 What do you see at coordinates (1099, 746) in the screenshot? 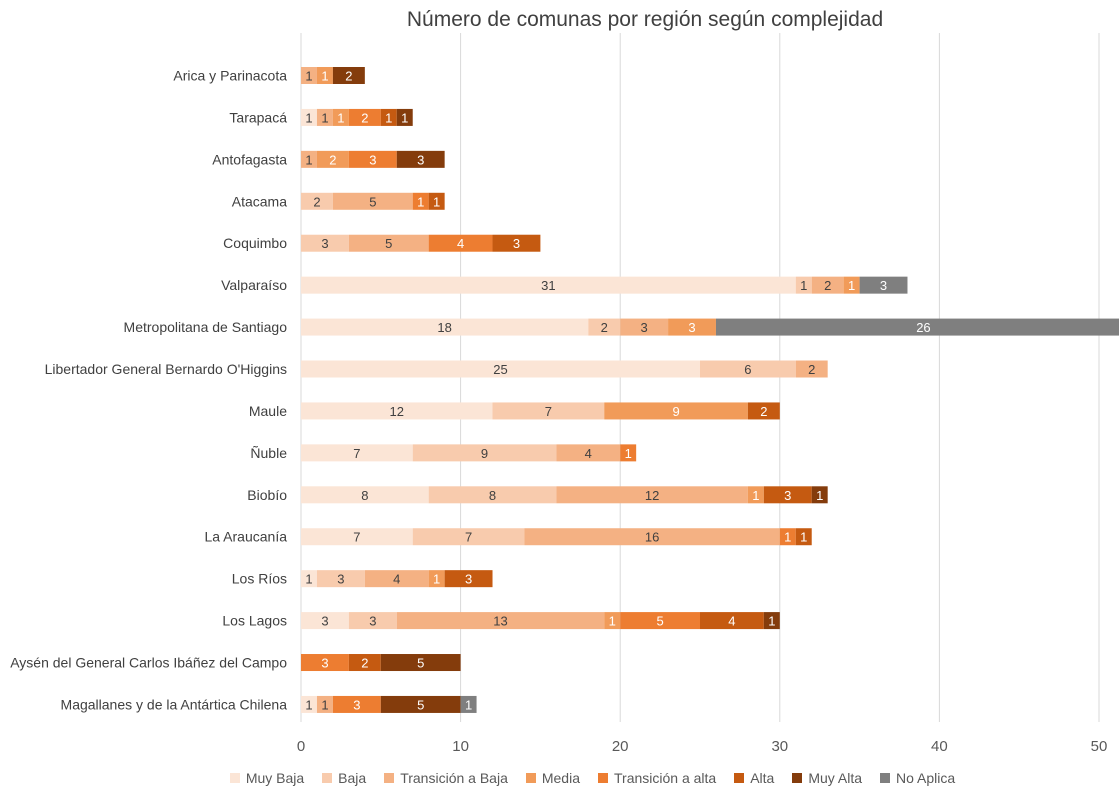
I see `x-tick-label: 50` at bounding box center [1099, 746].